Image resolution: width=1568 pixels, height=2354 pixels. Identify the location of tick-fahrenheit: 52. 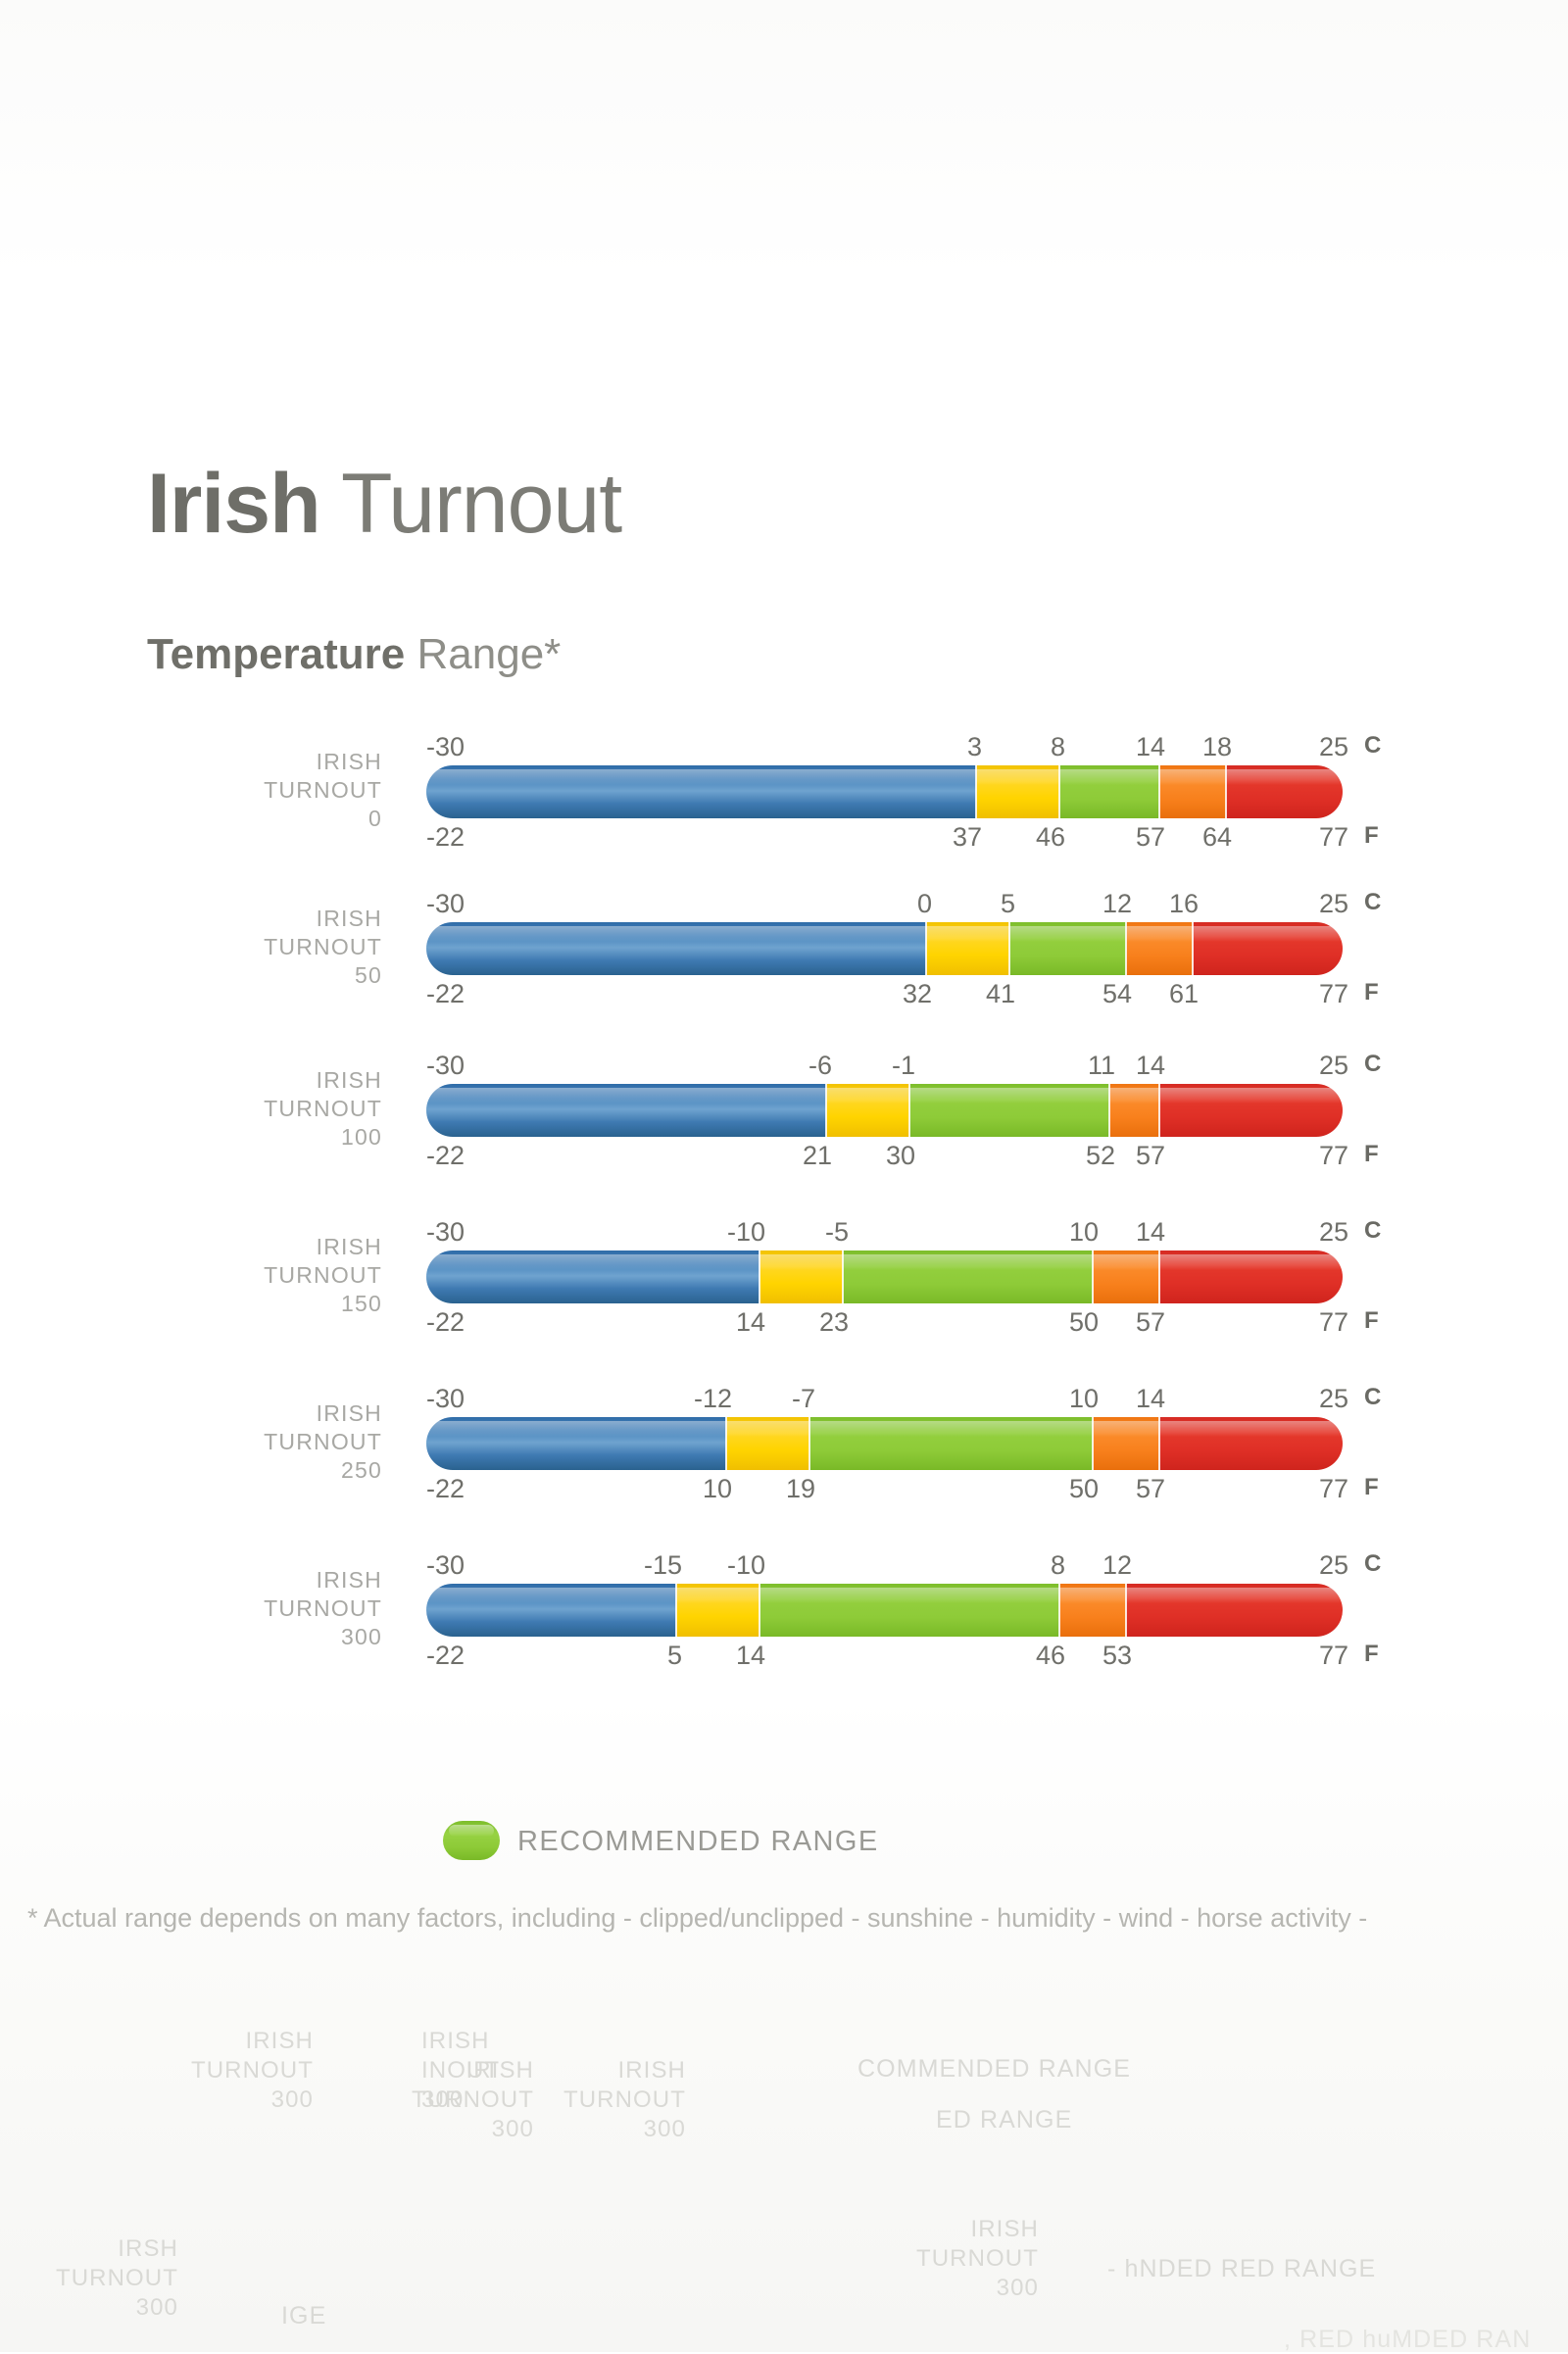
(1100, 1156).